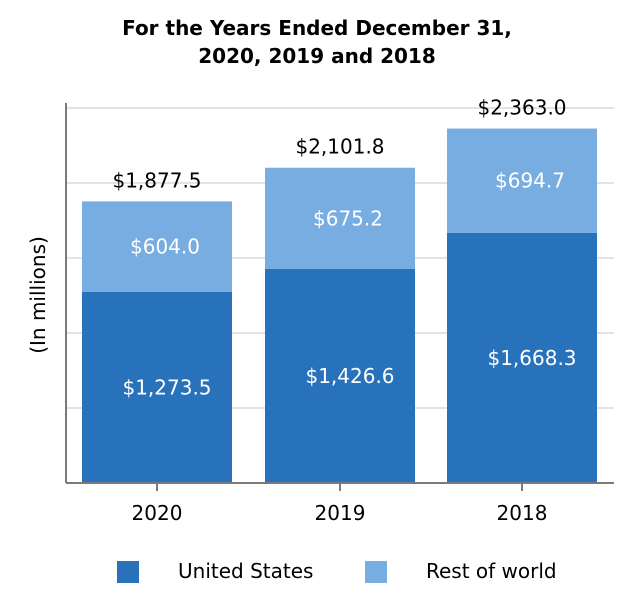 The image size is (634, 612). I want to click on data-label-total: $2,101.8, so click(339, 147).